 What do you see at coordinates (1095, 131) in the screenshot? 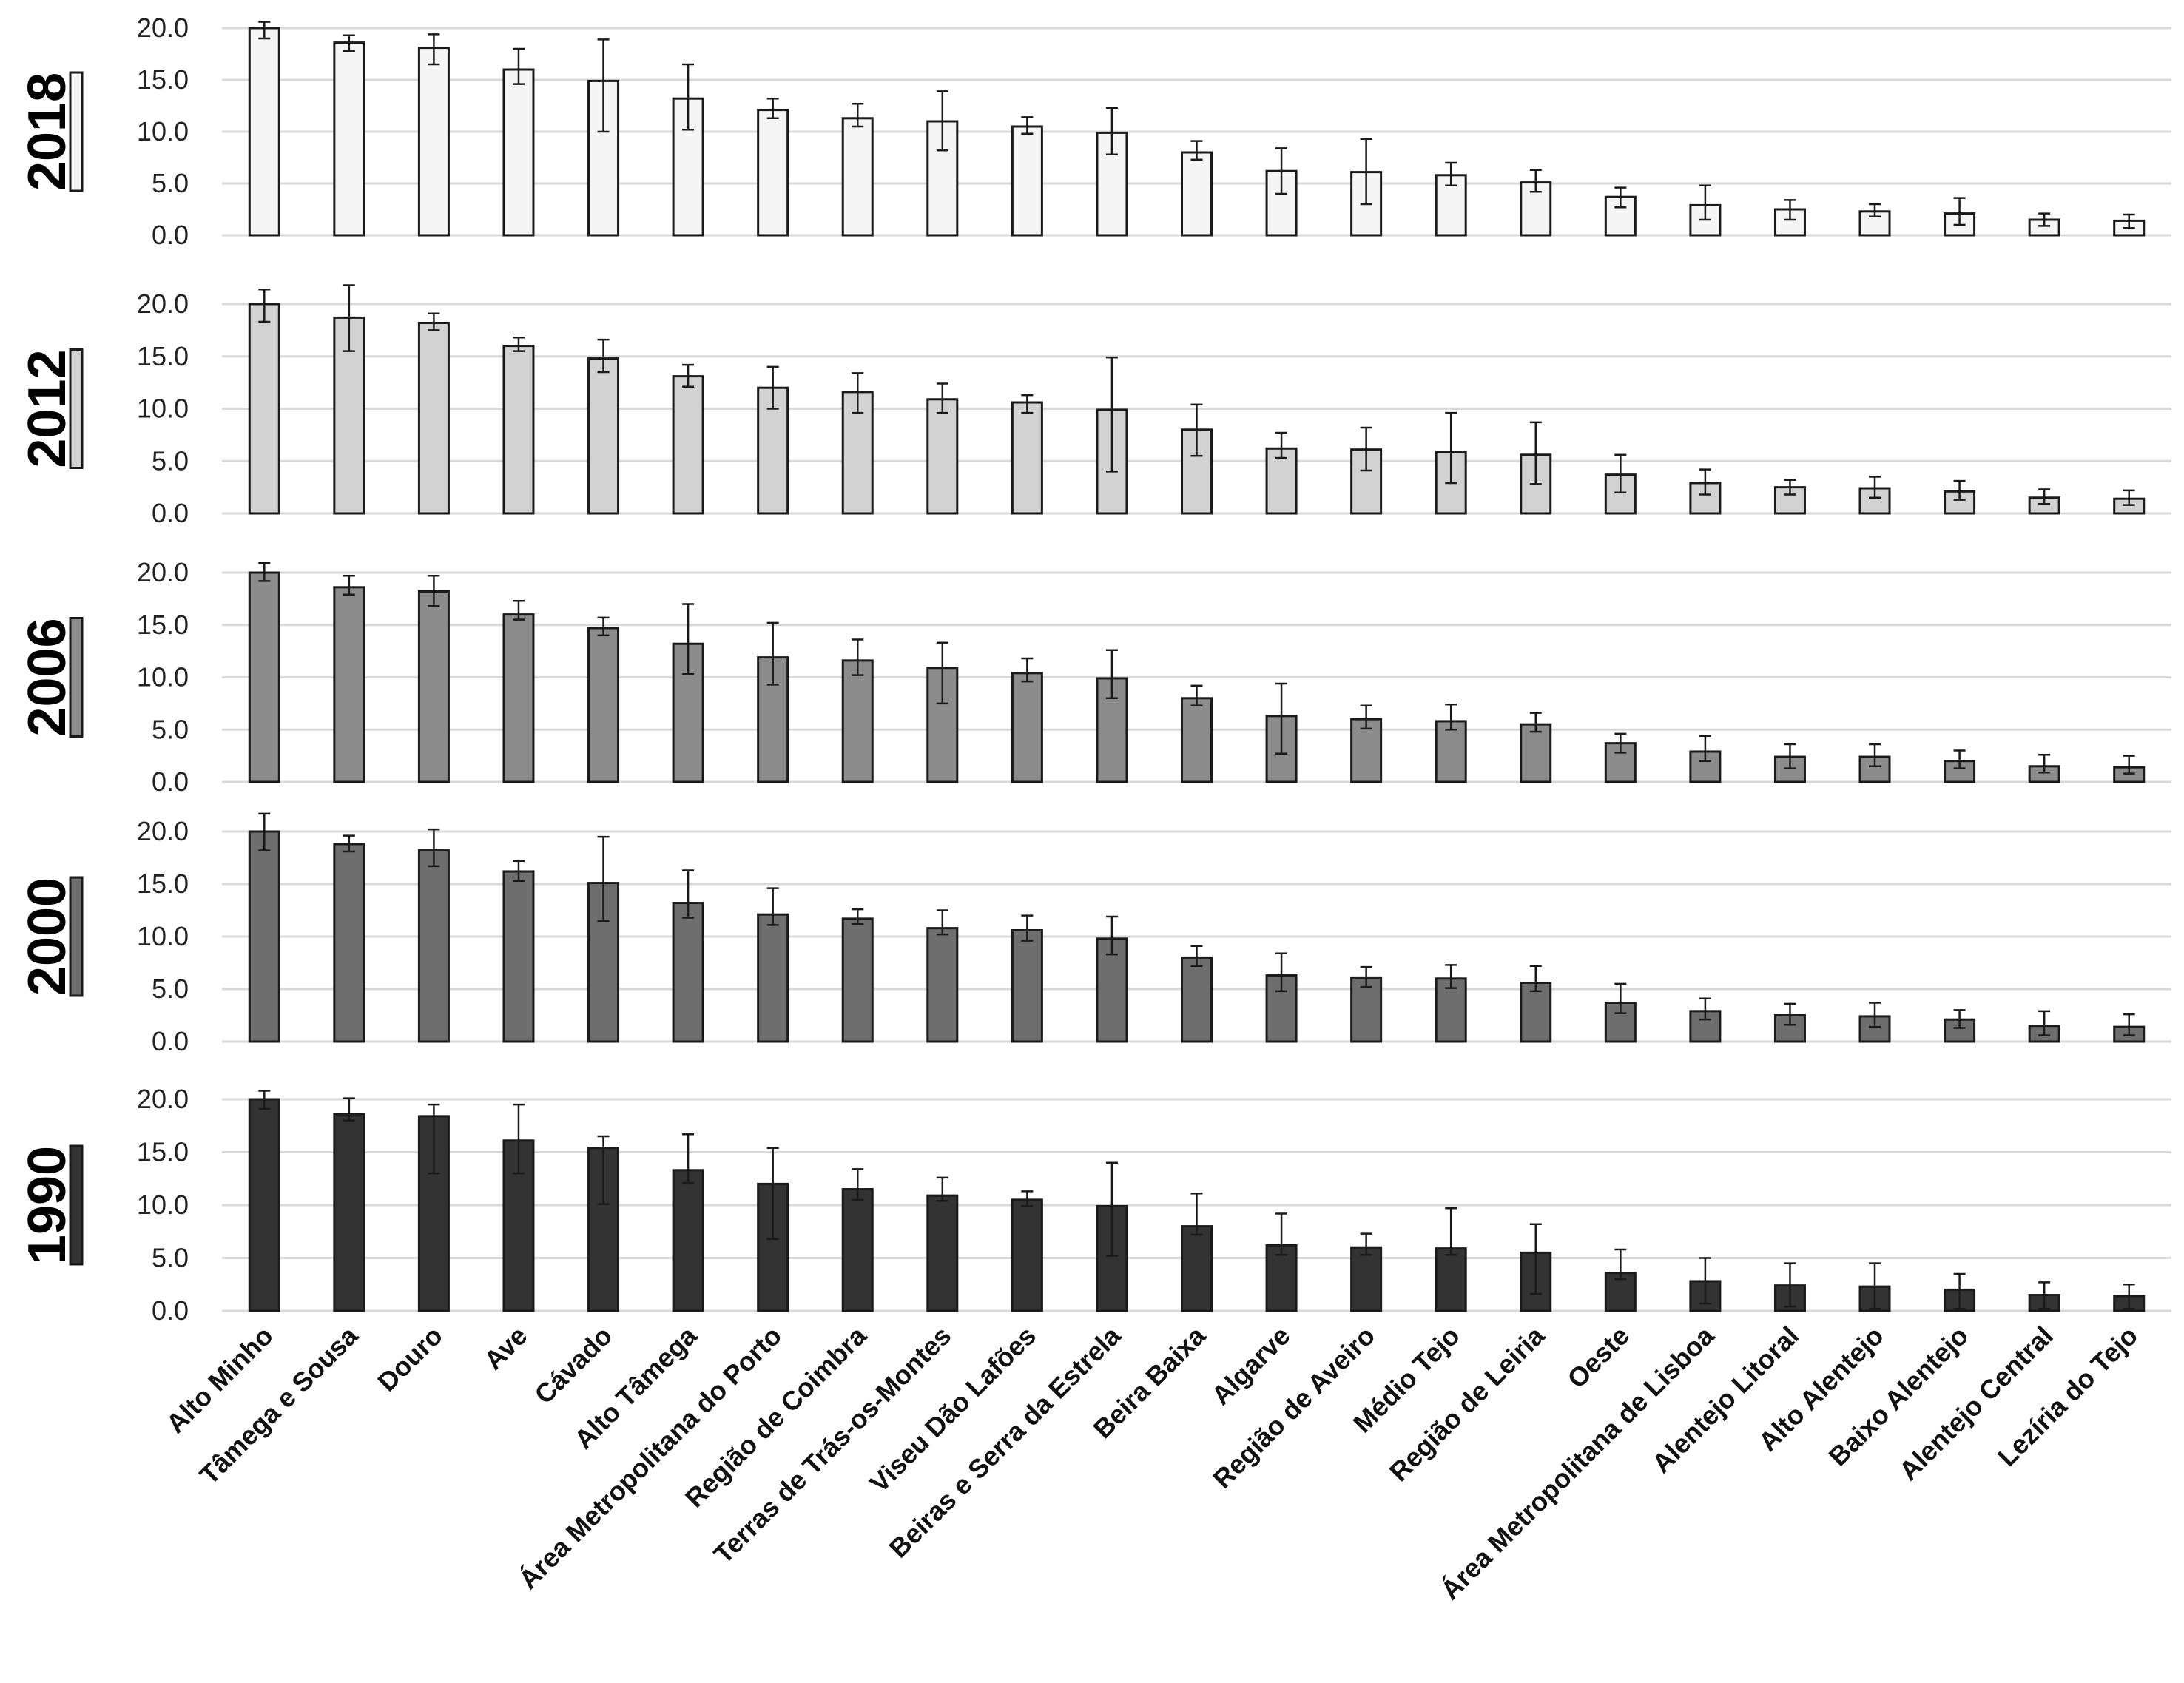
I see `panel-2018: 0.0 5.0 10.0 15.0 20.0 2018` at bounding box center [1095, 131].